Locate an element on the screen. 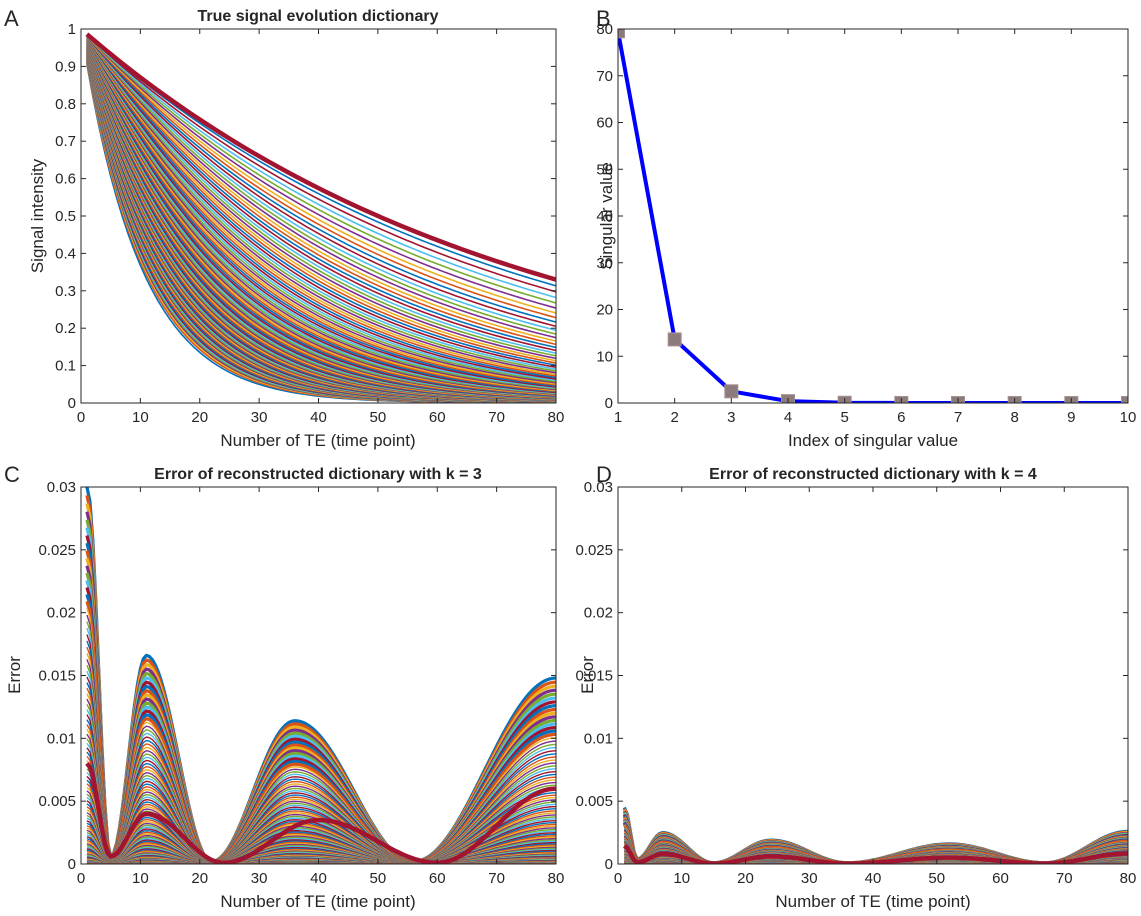  panel-b-ytick-label: 10 is located at coordinates (604, 356).